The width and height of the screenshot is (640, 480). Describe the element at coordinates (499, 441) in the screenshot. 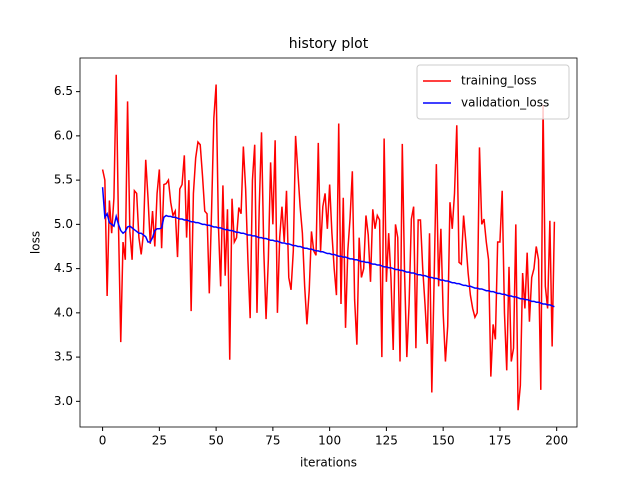

I see `x-tick-label: 175` at that location.